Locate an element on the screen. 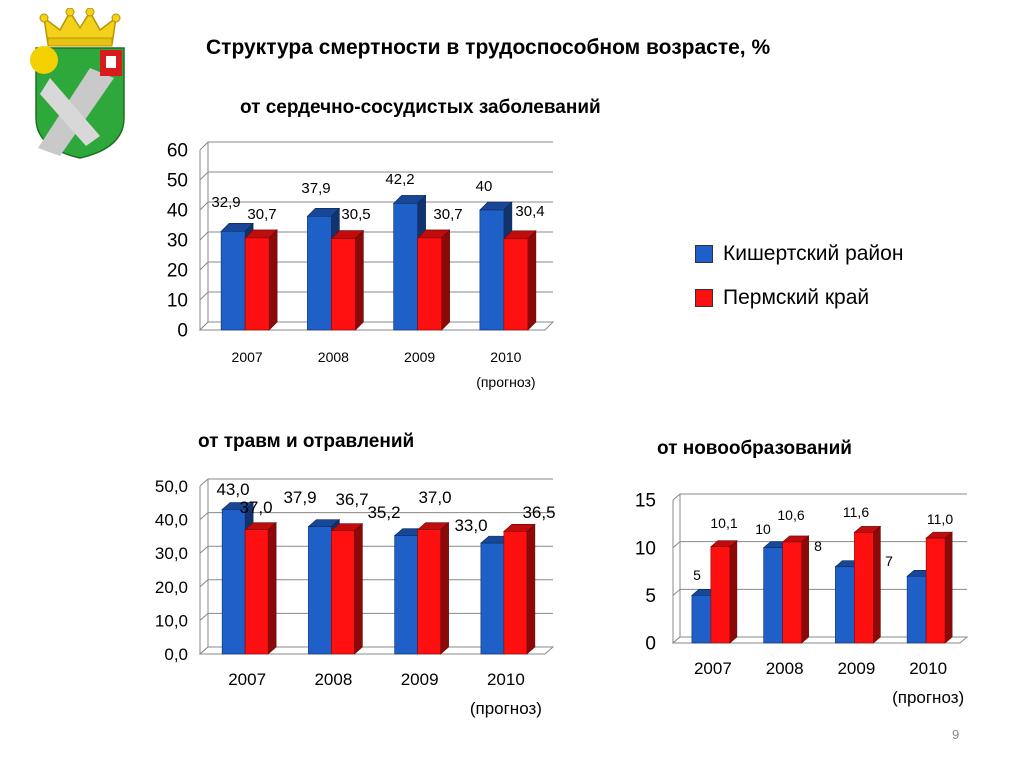 The height and width of the screenshot is (768, 1024). chart3-bar-perm-2007-side is located at coordinates (733, 592).